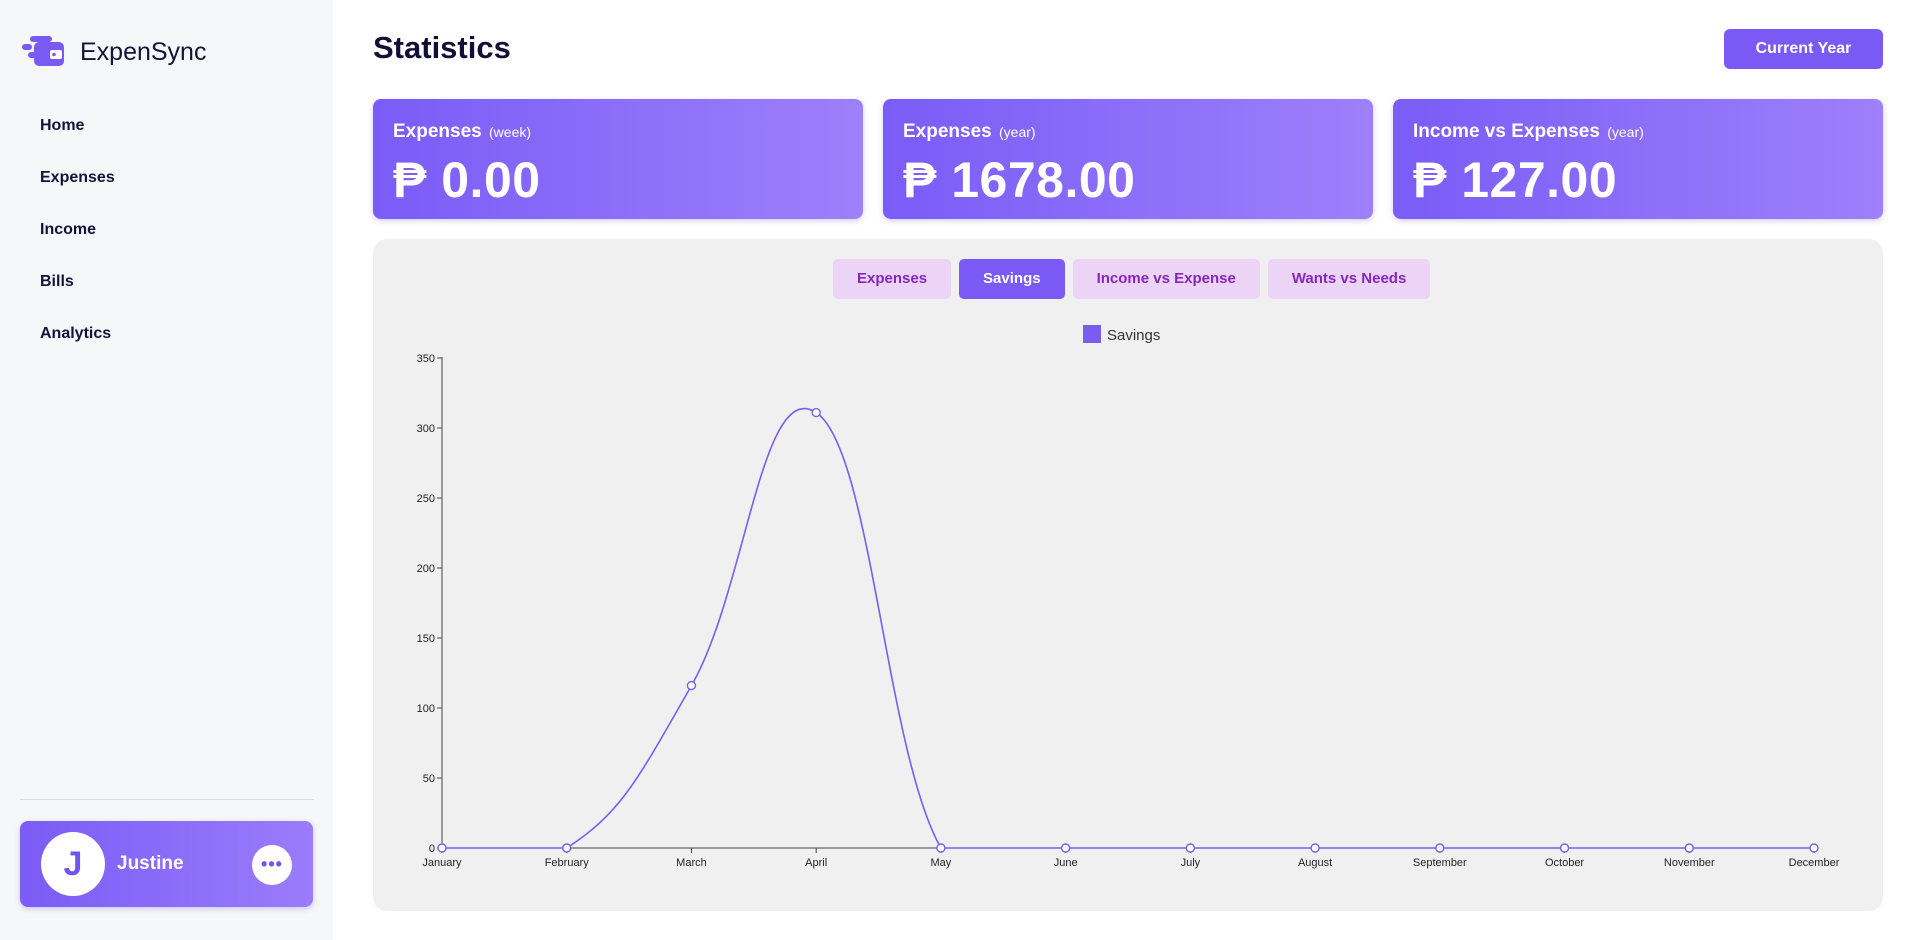  I want to click on y-tick-label: 250, so click(426, 499).